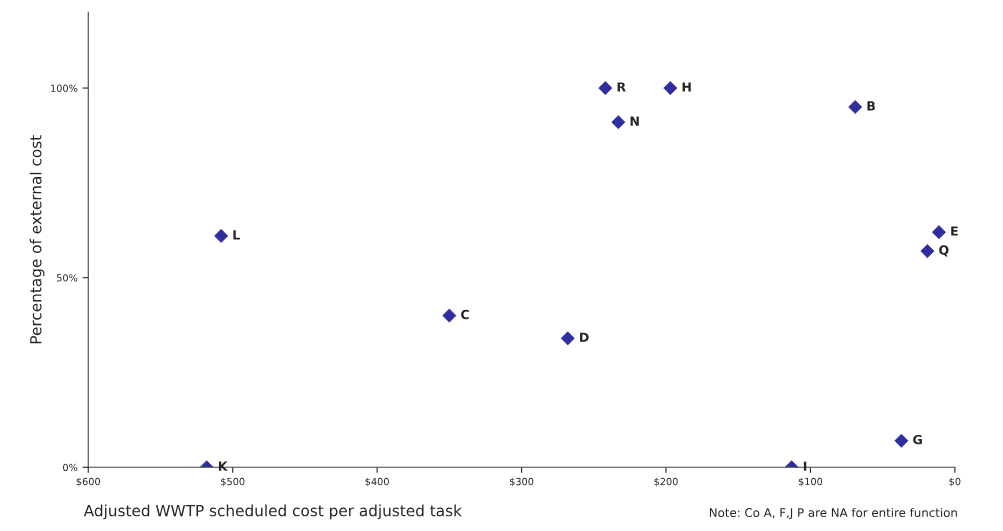  What do you see at coordinates (955, 482) in the screenshot?
I see `x-tick-label: $0` at bounding box center [955, 482].